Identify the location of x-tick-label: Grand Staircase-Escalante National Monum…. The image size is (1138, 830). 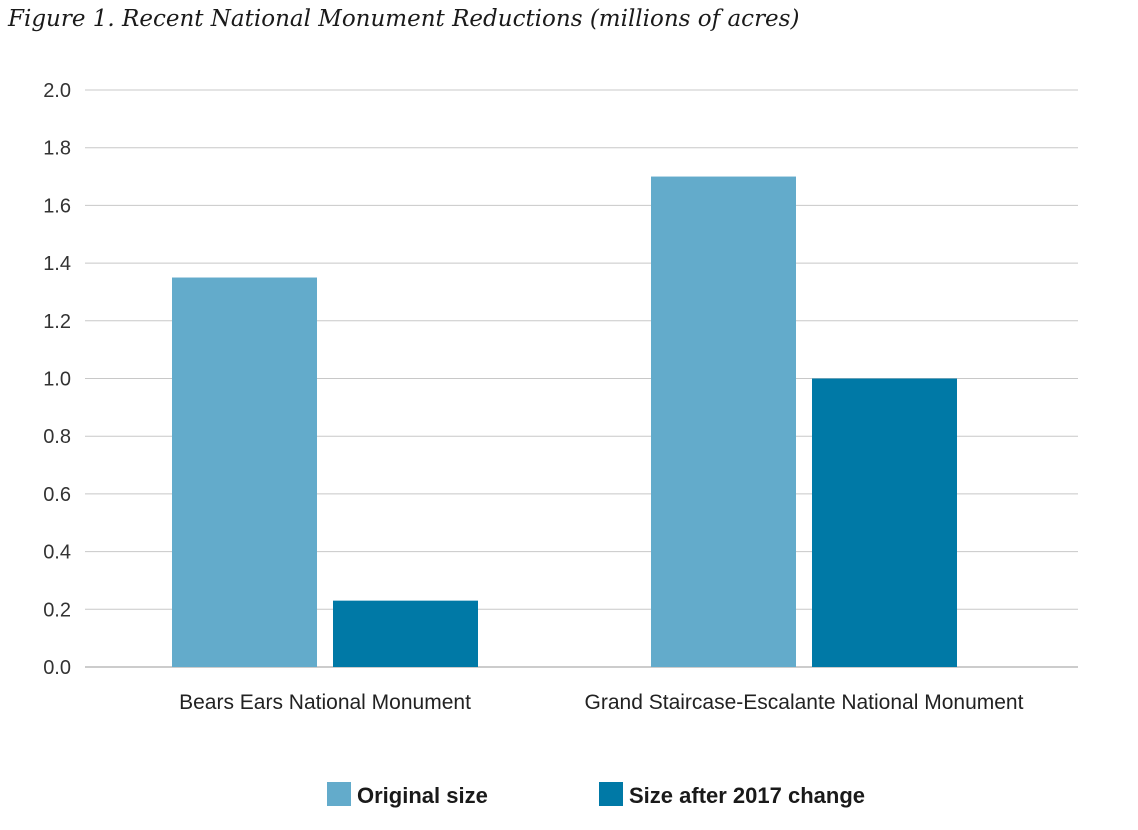
(804, 702).